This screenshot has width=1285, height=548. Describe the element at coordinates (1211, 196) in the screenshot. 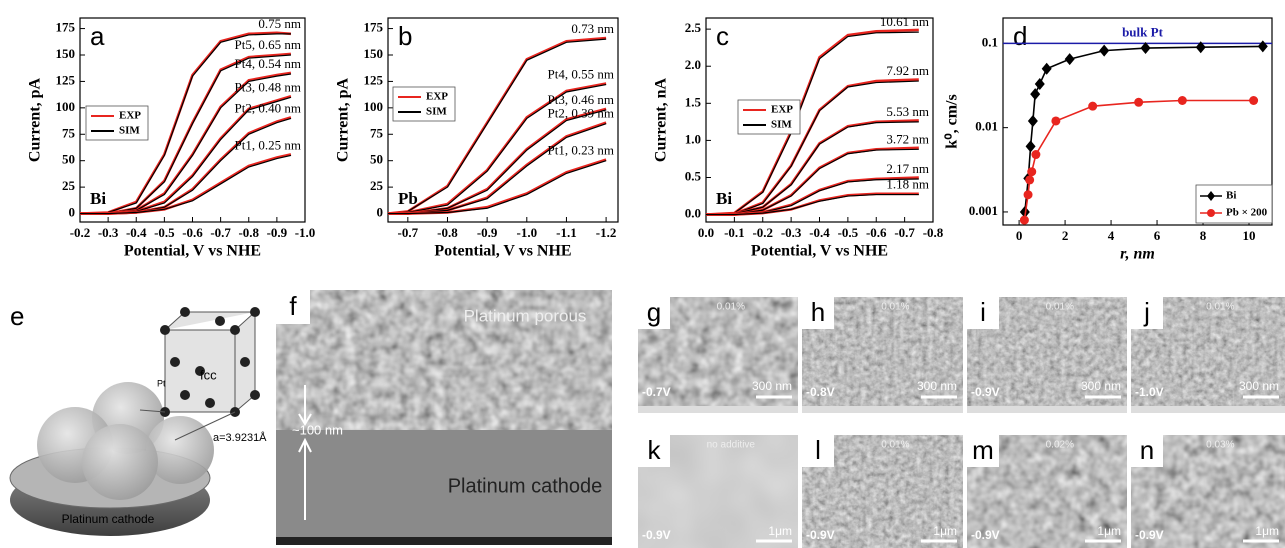

I see `legend-marker` at that location.